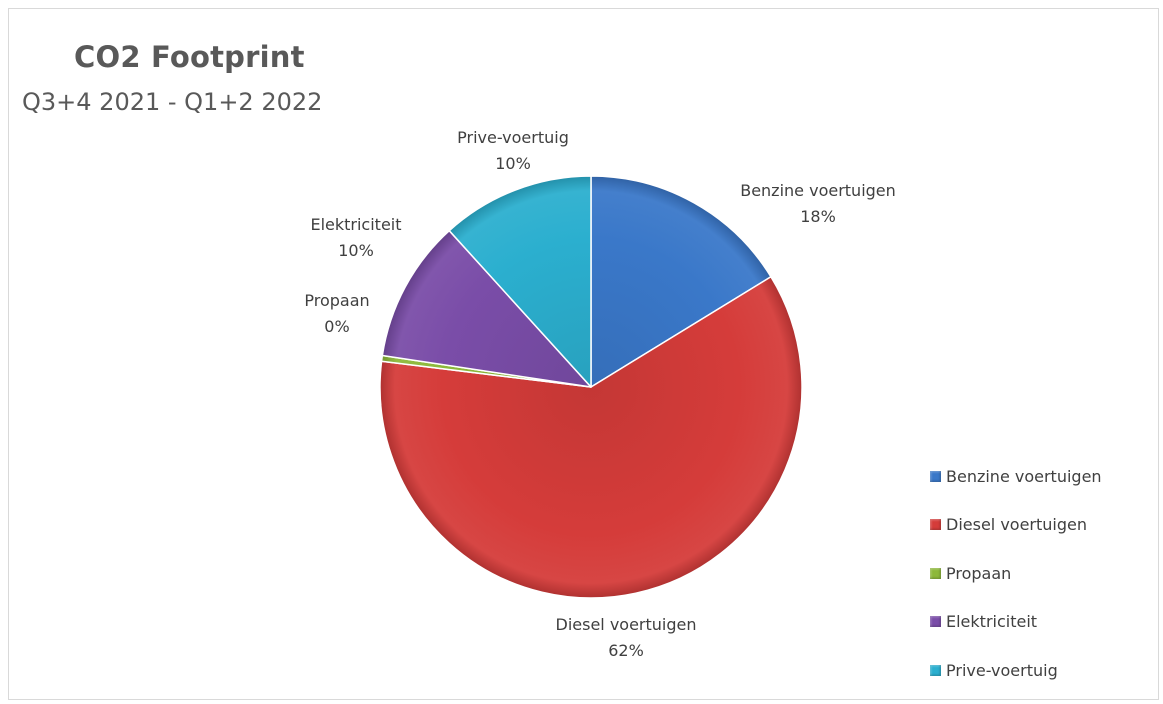 This screenshot has width=1163, height=704. Describe the element at coordinates (818, 203) in the screenshot. I see `data-label-benzine: Benzine voertuigen 18%` at that location.